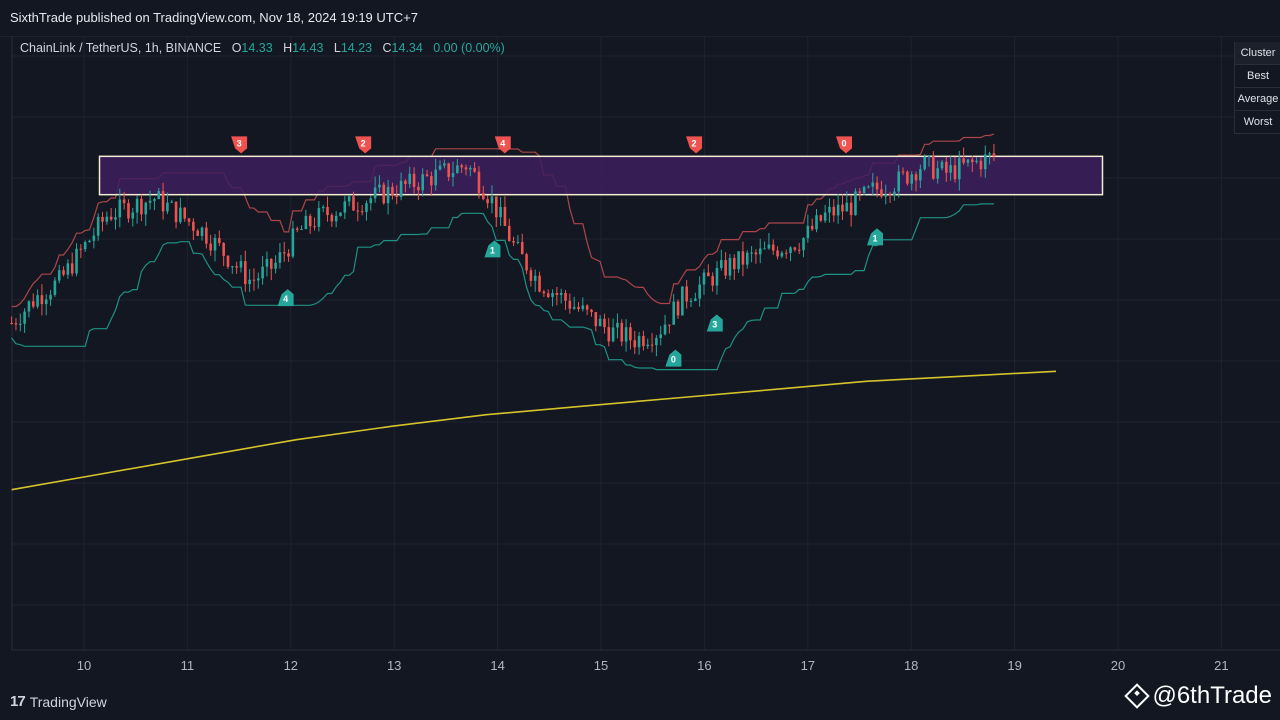 The width and height of the screenshot is (1280, 720). I want to click on x-tick-label: 17, so click(808, 665).